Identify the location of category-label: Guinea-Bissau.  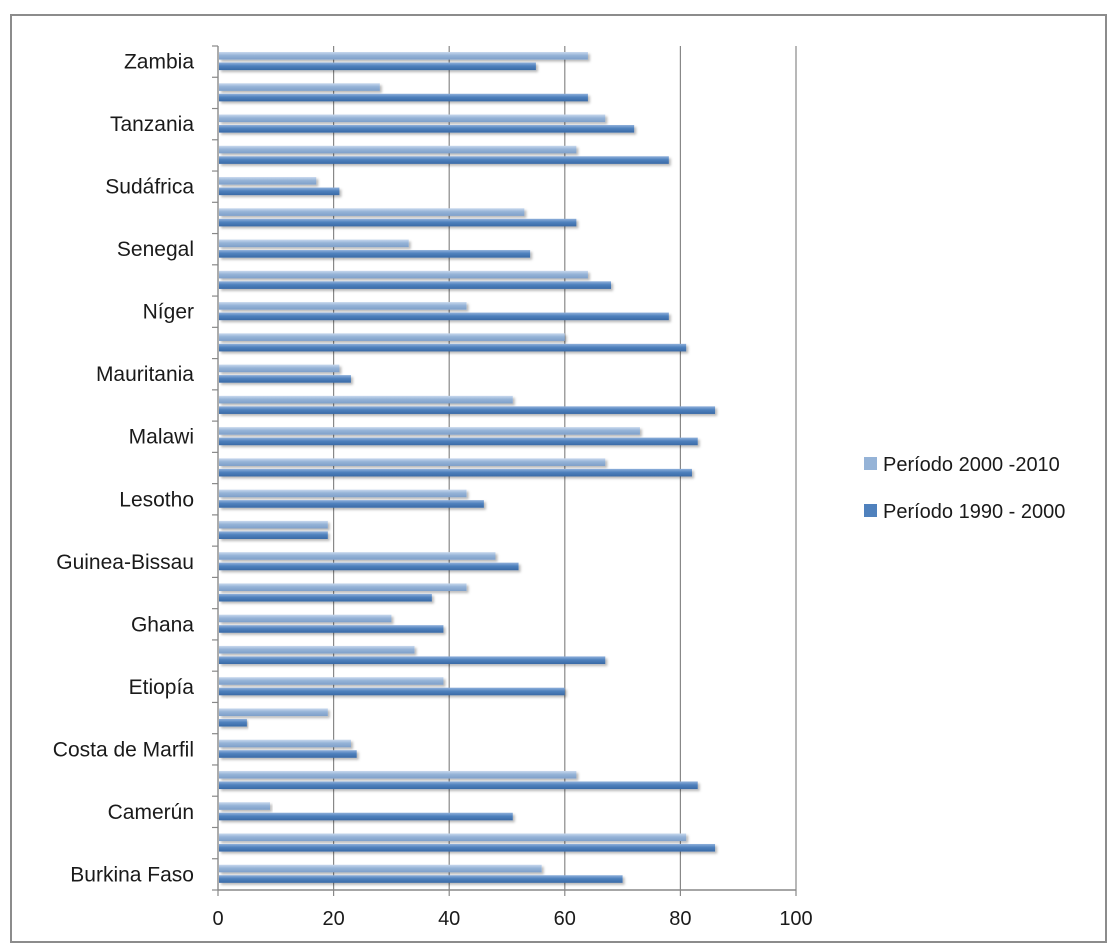
(125, 562).